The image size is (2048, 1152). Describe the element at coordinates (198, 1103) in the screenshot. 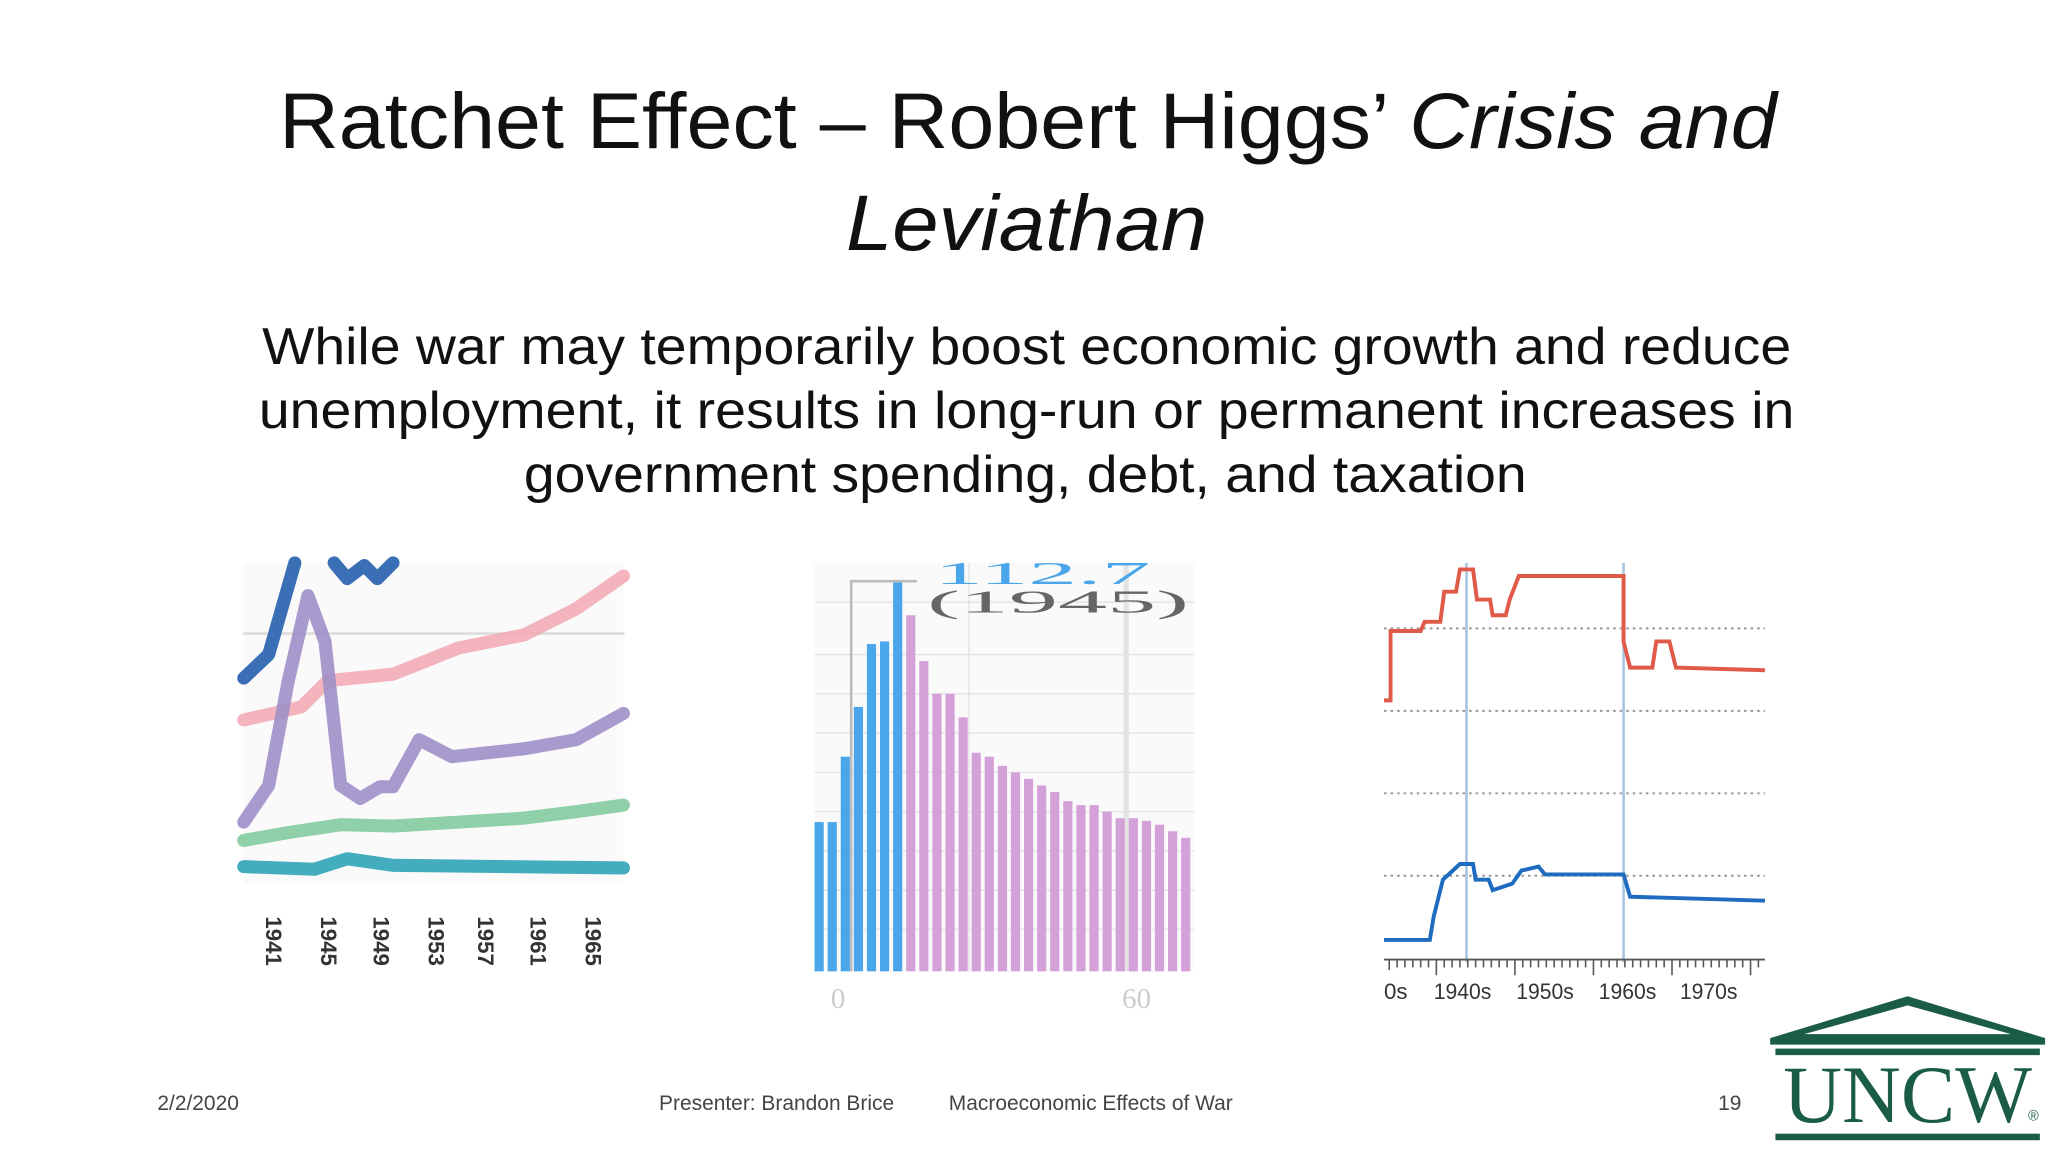

I see `footer-date: 2/2/2020` at that location.